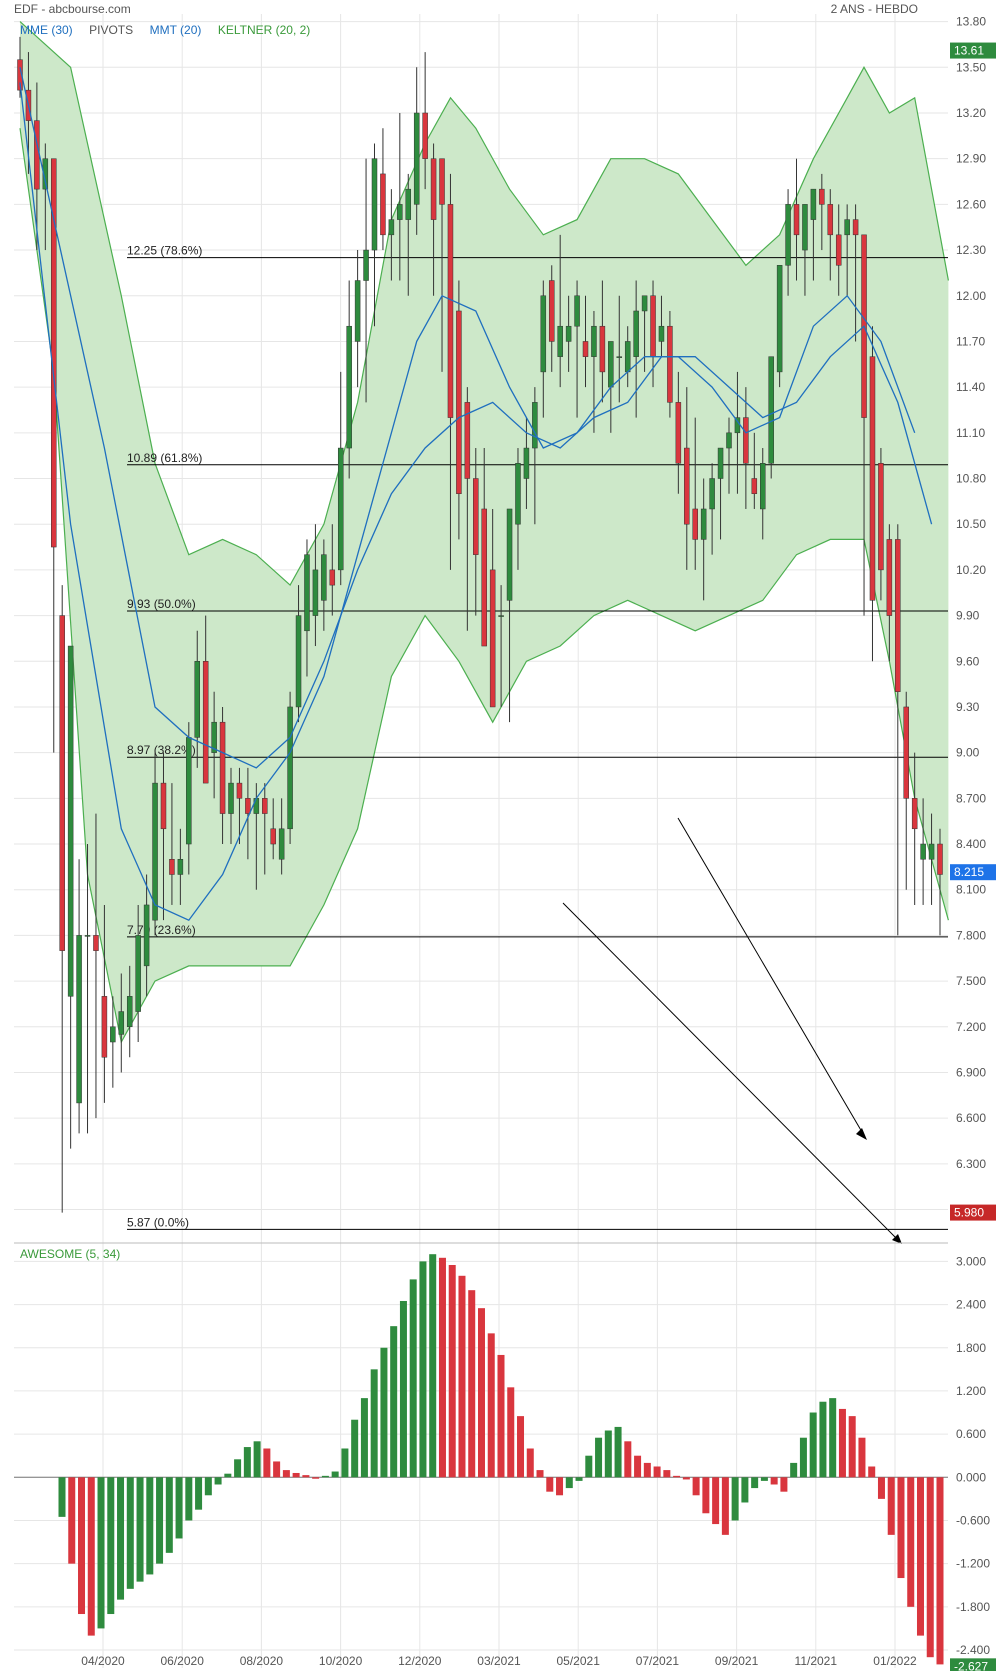 This screenshot has width=1000, height=1671. What do you see at coordinates (161, 750) in the screenshot?
I see `fib-label: 8.97 (38.2%)` at bounding box center [161, 750].